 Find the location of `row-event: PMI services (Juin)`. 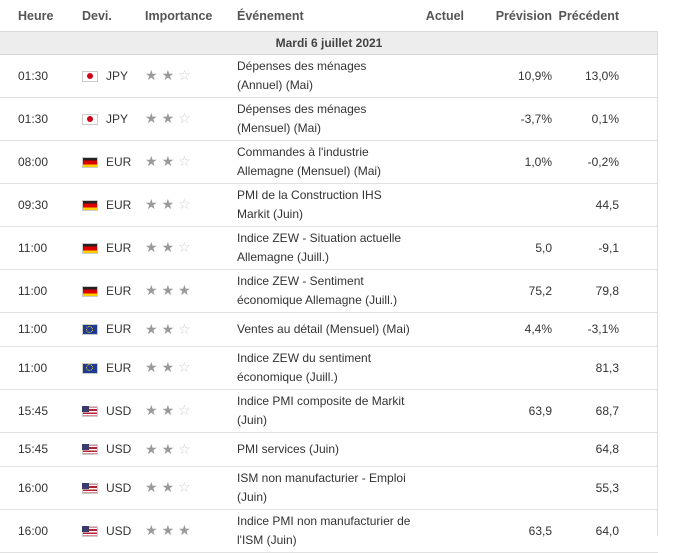

row-event: PMI services (Juin) is located at coordinates (327, 449).